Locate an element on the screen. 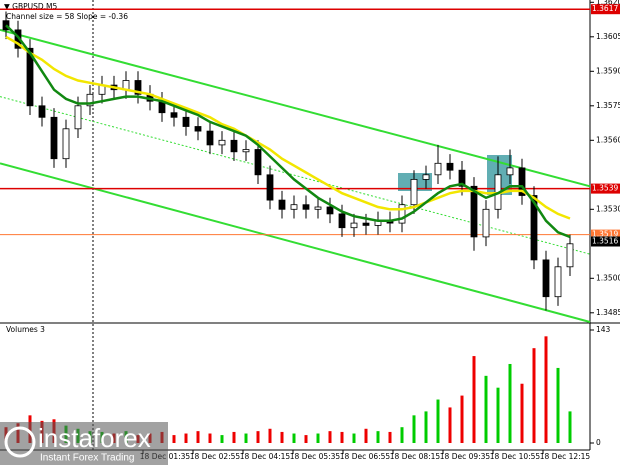 This screenshot has height=469, width=620. y-tick-label: 1.3605 is located at coordinates (608, 36).